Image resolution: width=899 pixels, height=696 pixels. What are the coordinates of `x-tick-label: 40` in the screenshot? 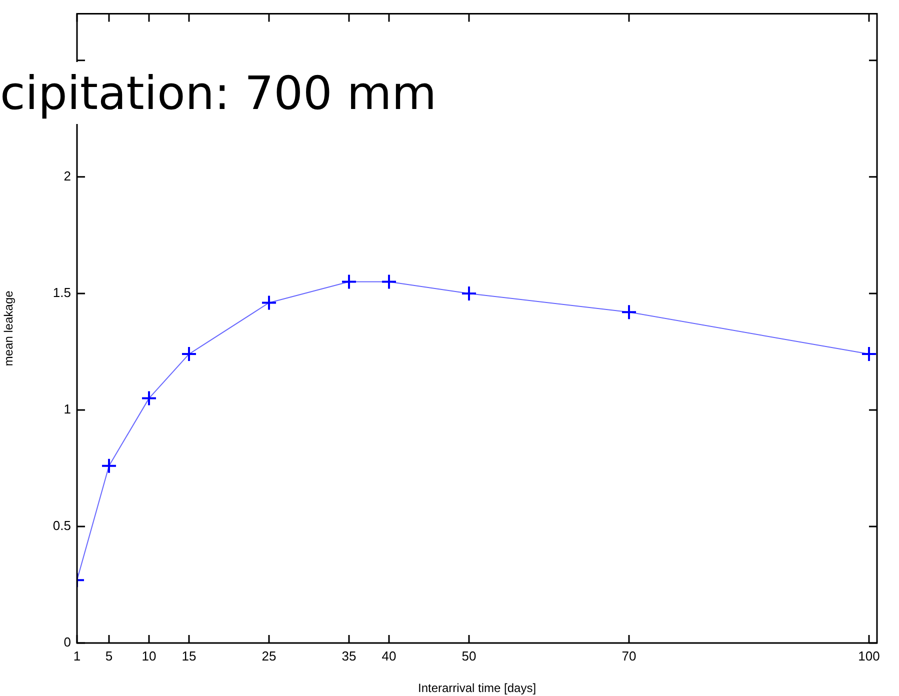 It's located at (389, 656).